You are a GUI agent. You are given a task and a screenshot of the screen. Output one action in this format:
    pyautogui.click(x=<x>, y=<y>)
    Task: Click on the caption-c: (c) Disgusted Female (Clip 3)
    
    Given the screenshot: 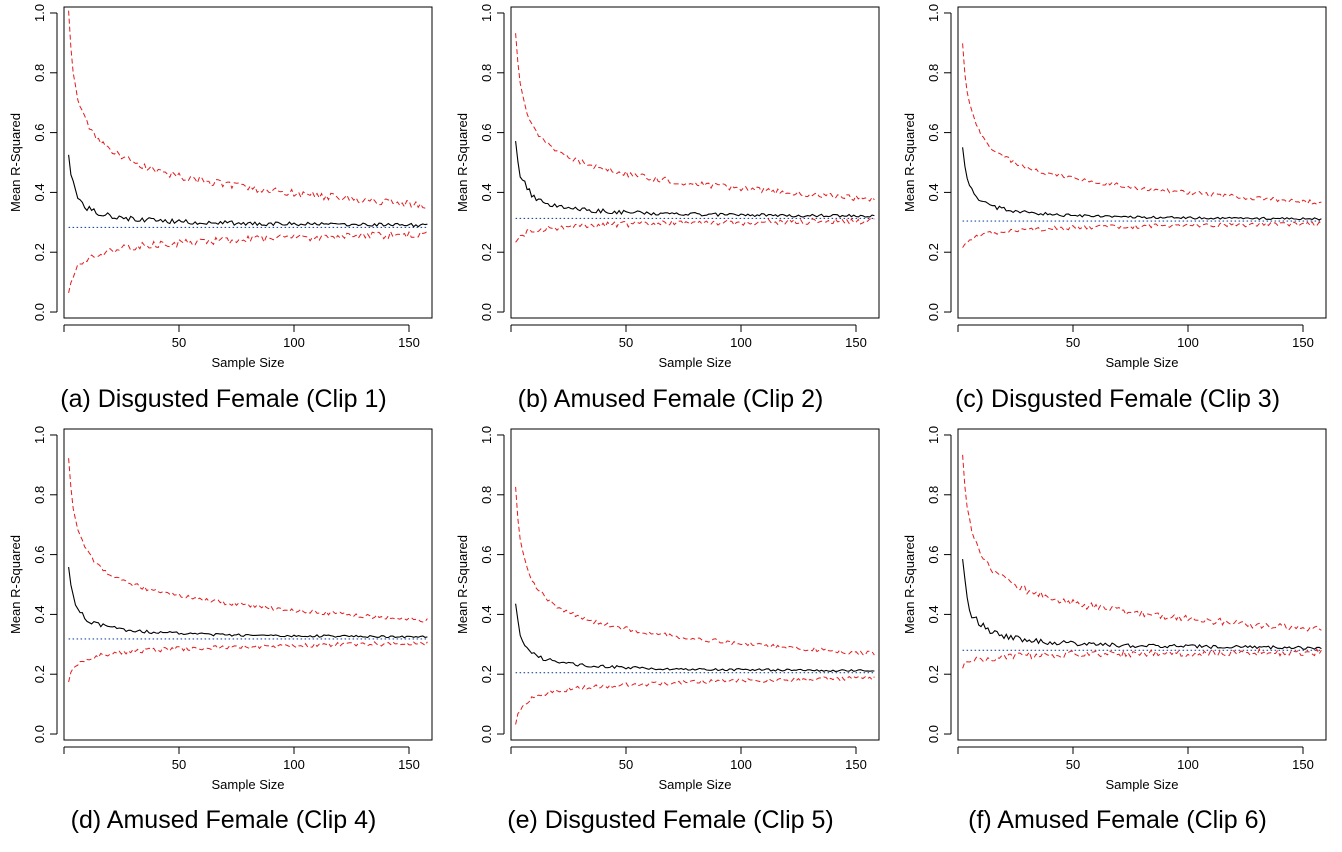 What is the action you would take?
    pyautogui.click(x=1117, y=399)
    